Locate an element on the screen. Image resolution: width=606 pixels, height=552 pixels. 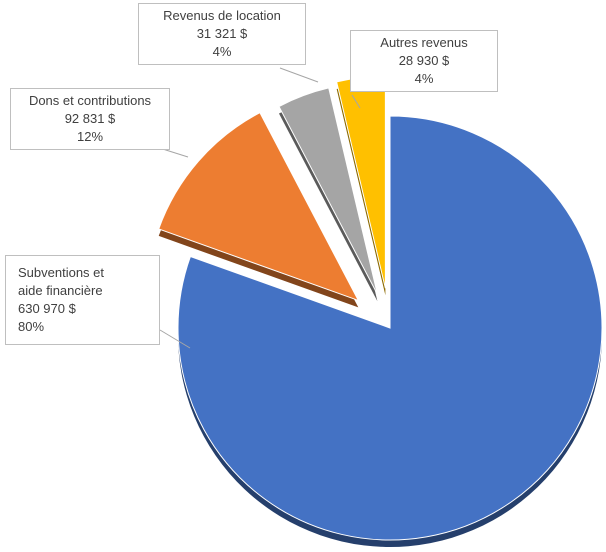
data-label: Revenus de location 31 321 $ 4% is located at coordinates (222, 34).